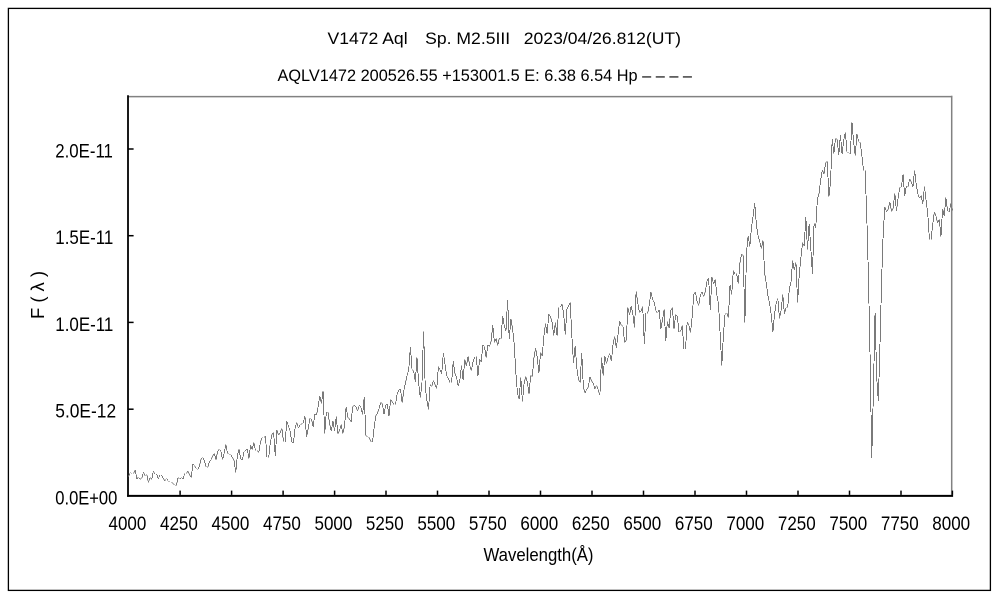  I want to click on svg-text: 5250, so click(385, 524).